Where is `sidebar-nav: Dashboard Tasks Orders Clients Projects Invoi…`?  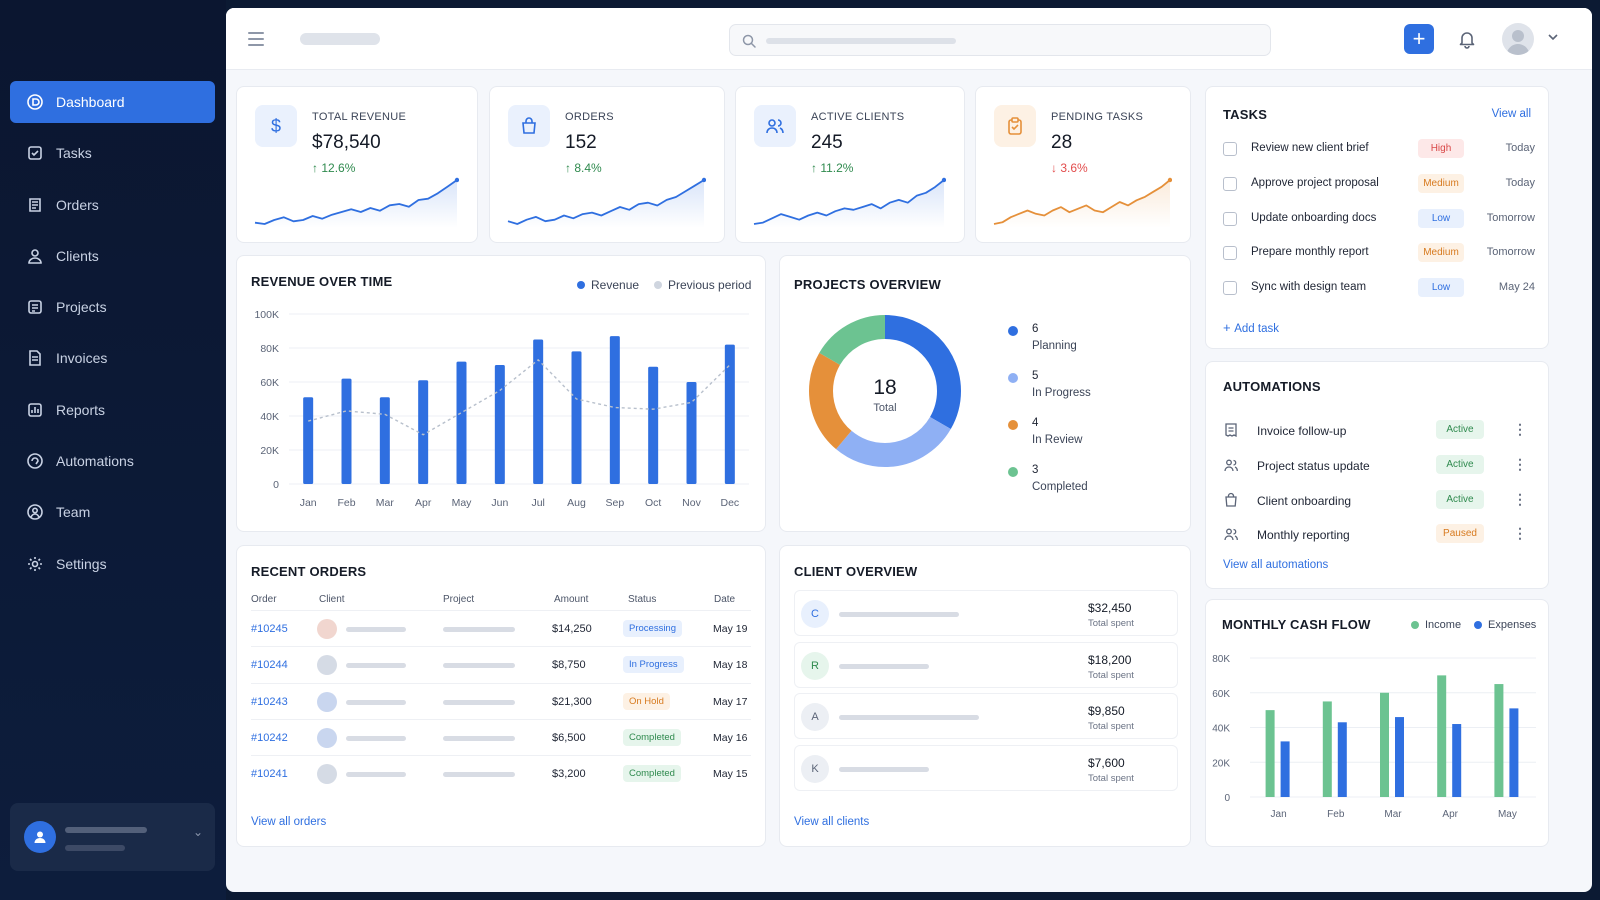
sidebar-nav: Dashboard Tasks Orders Clients Projects Invoi… is located at coordinates (112, 337).